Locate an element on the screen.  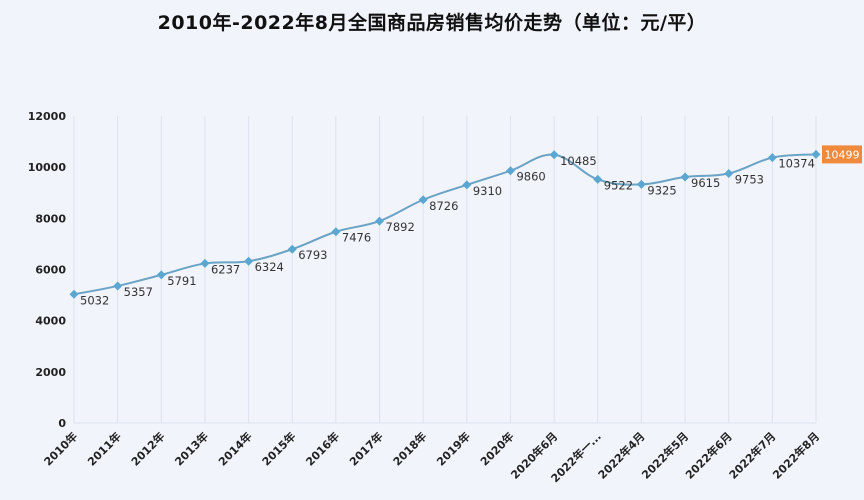
y-axis: 0 2000 4000 6000 8000 10000 12000 is located at coordinates (47, 270).